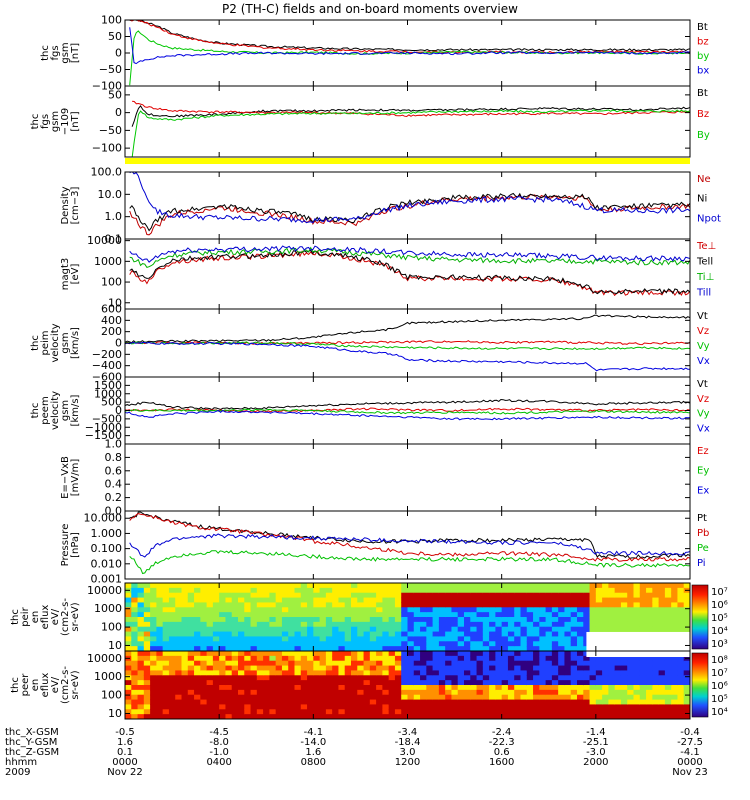 This screenshot has width=750, height=800. Describe the element at coordinates (103, 427) in the screenshot. I see `y-tick-label: −1000` at that location.